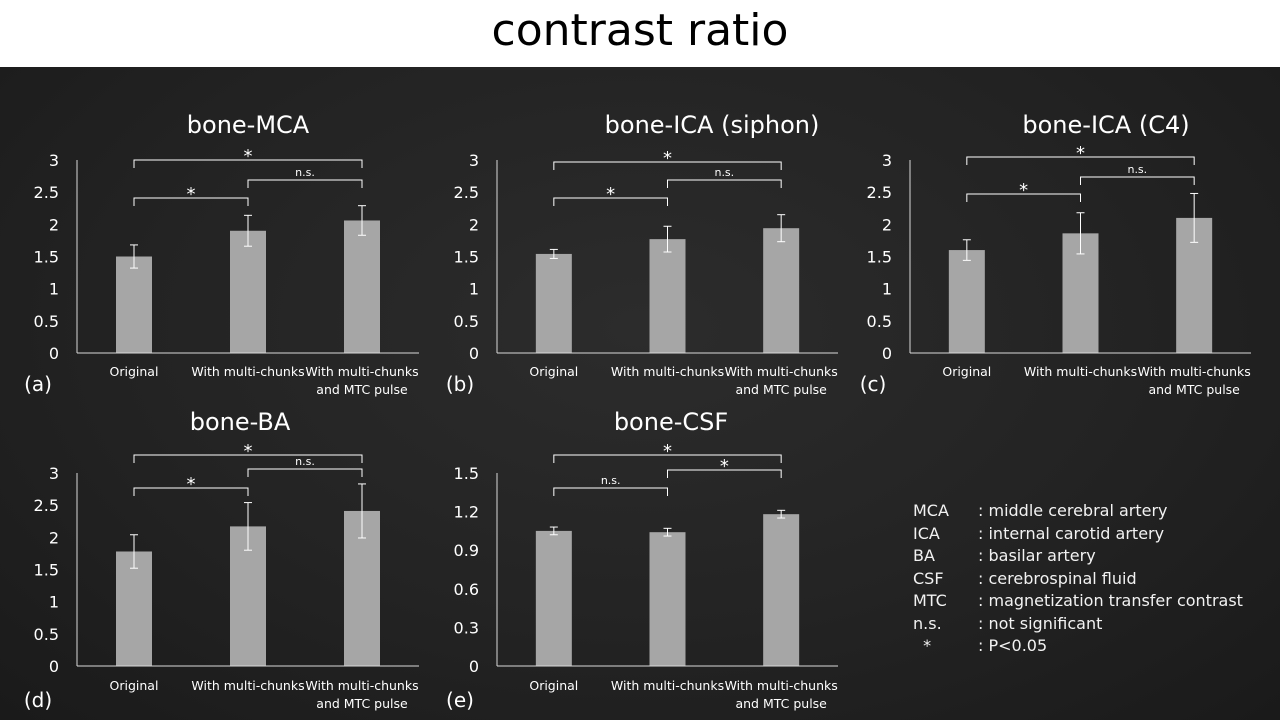  What do you see at coordinates (460, 384) in the screenshot?
I see `panel-label: (b)` at bounding box center [460, 384].